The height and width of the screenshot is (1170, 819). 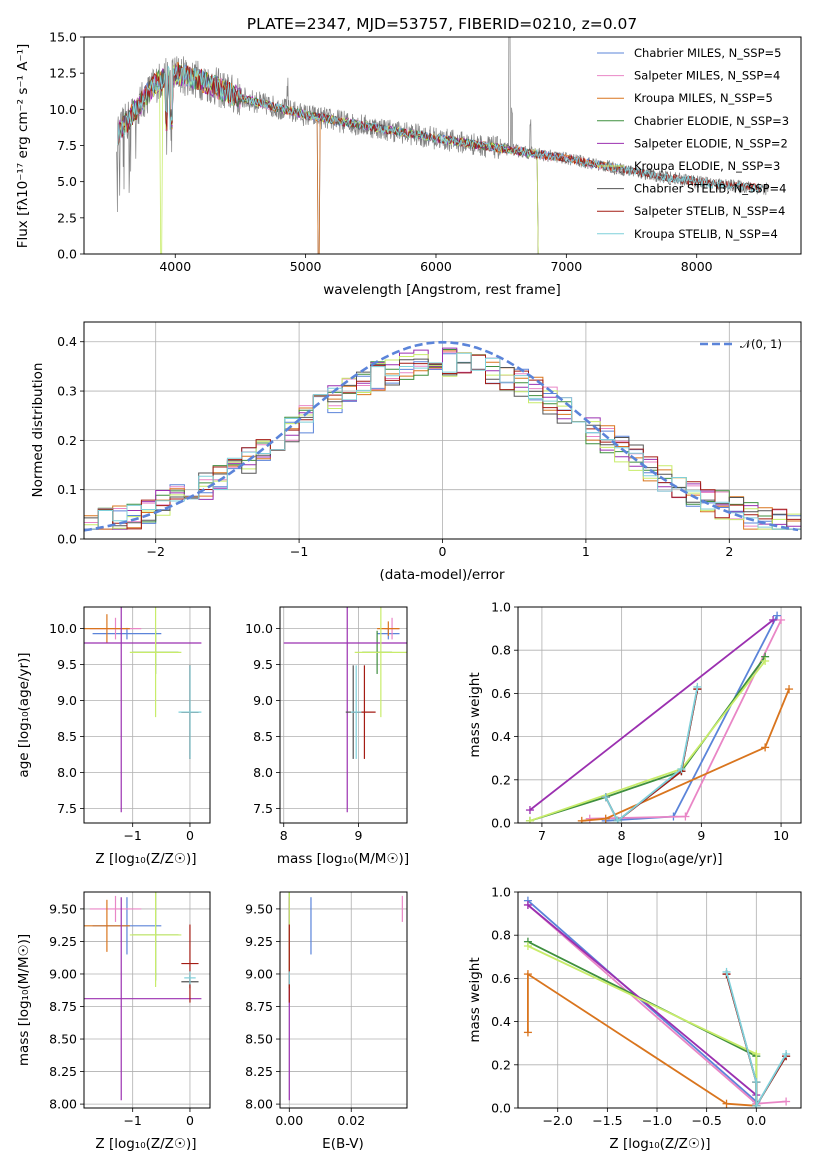 What do you see at coordinates (67, 217) in the screenshot?
I see `y-tick-label: 2.5` at bounding box center [67, 217].